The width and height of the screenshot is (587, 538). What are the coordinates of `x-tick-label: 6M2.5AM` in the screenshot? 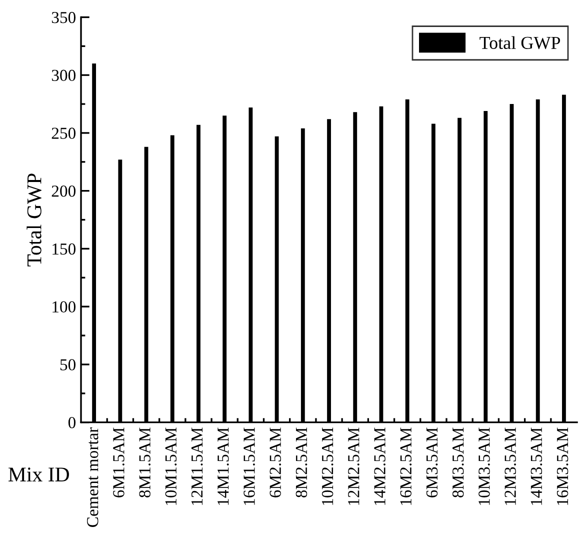 It's located at (276, 463).